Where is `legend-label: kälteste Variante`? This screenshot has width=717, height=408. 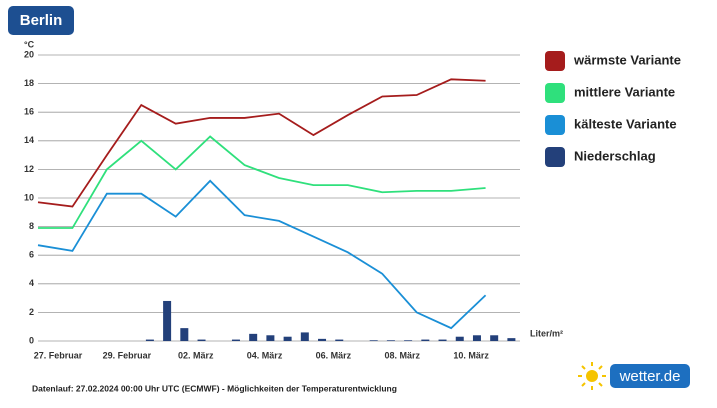 legend-label: kälteste Variante is located at coordinates (625, 123).